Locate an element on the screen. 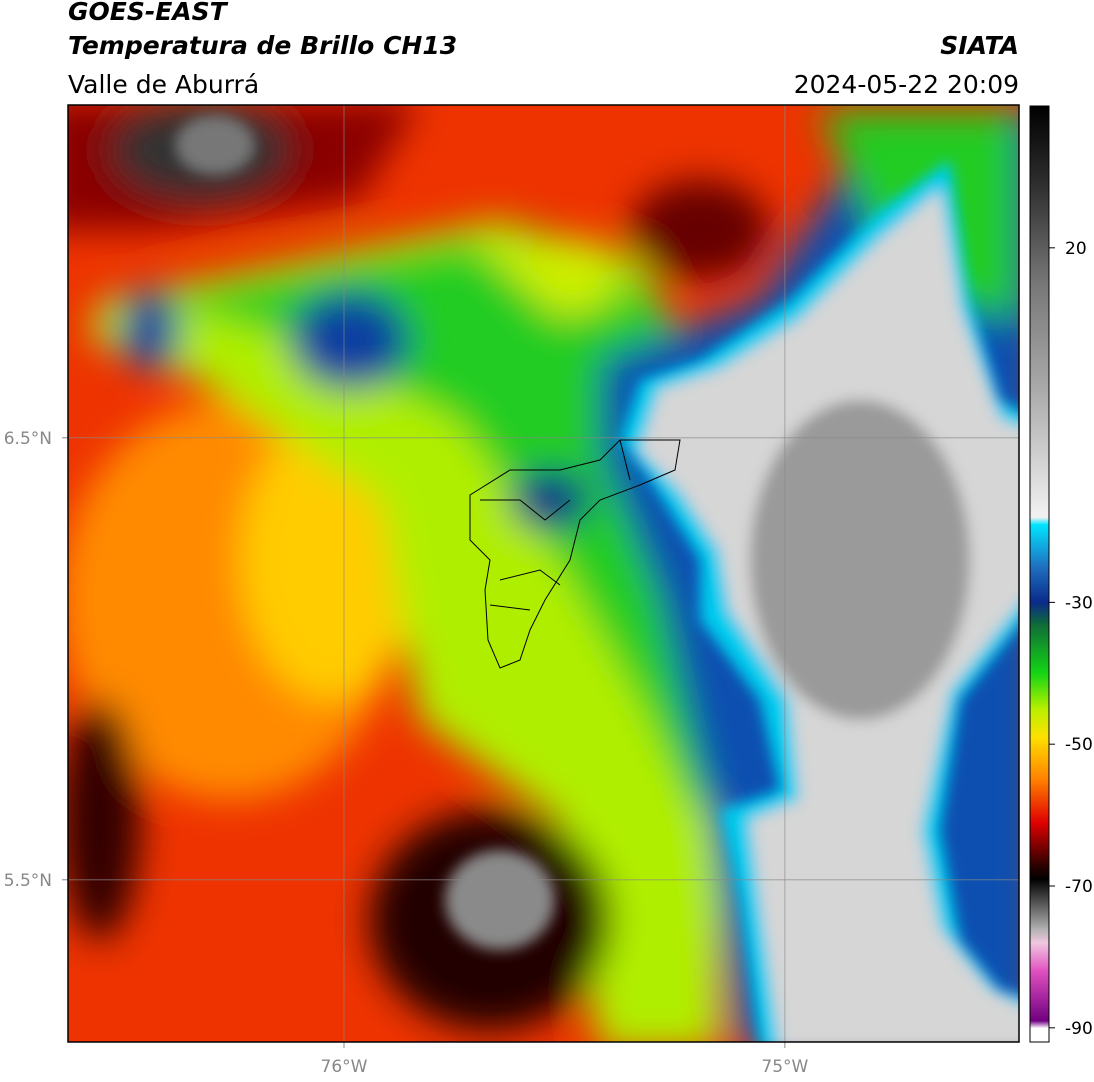 The height and width of the screenshot is (1082, 1094). source: SIATA is located at coordinates (979, 45).